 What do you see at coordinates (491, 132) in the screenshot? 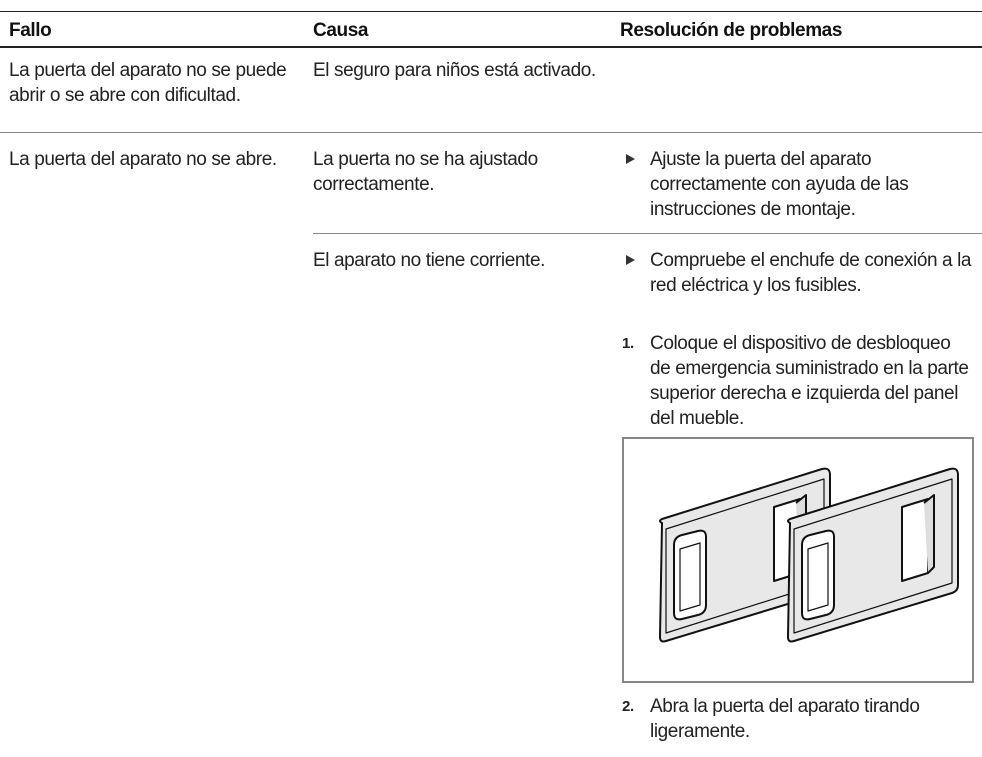
I see `row-rule` at bounding box center [491, 132].